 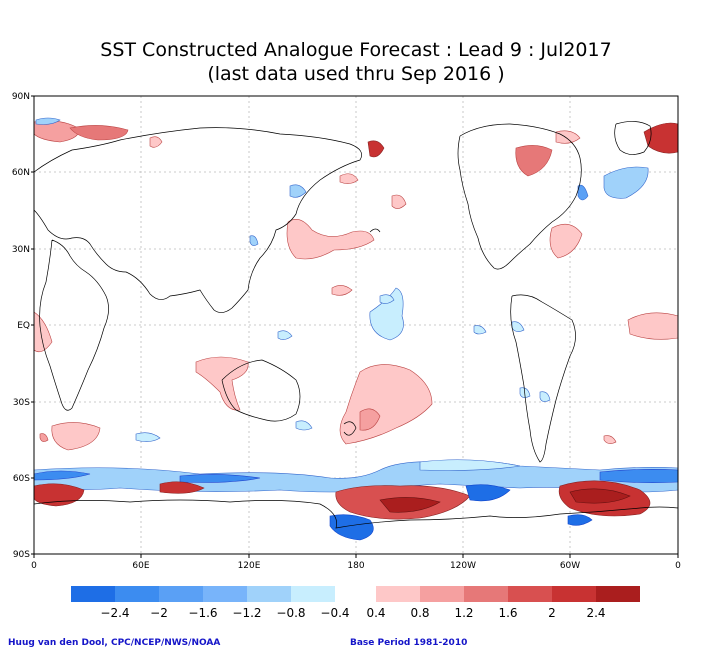 I want to click on base-period: Base Period 1981-2010, so click(x=409, y=643).